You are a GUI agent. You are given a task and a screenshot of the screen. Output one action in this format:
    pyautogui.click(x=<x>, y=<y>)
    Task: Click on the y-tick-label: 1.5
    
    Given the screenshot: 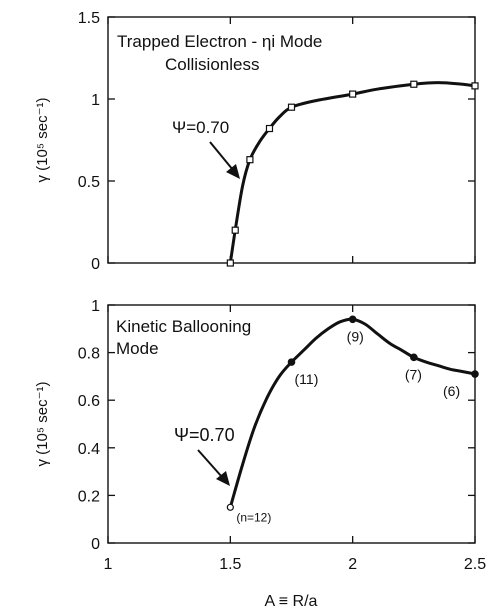 What is the action you would take?
    pyautogui.click(x=89, y=18)
    